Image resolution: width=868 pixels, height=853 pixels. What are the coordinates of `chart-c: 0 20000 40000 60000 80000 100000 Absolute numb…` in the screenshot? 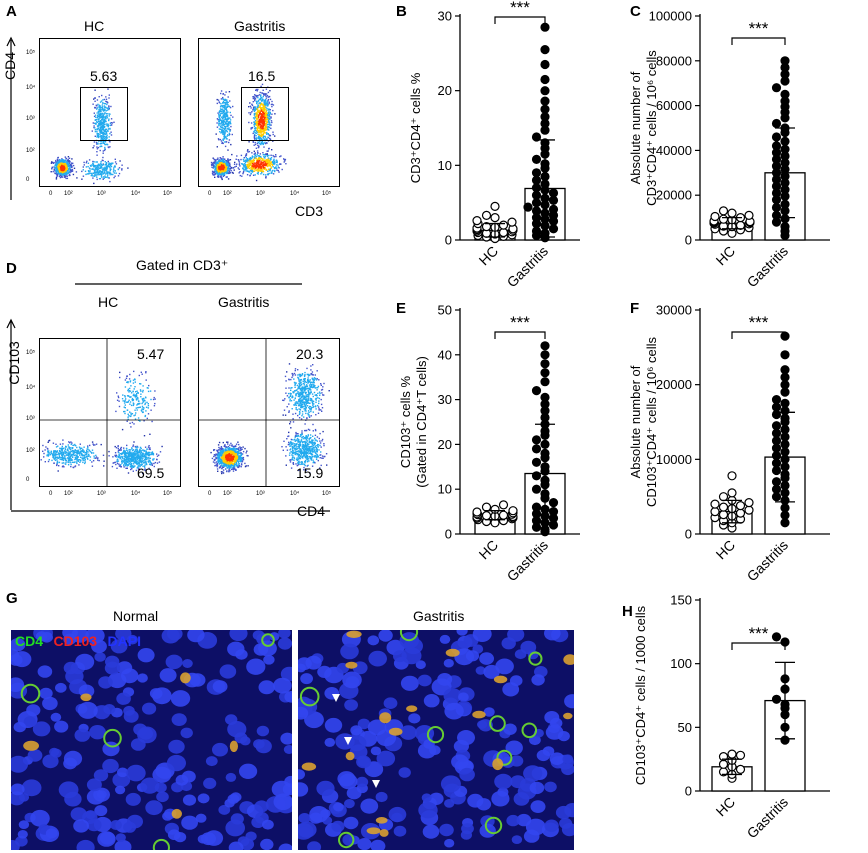 It's located at (729, 149).